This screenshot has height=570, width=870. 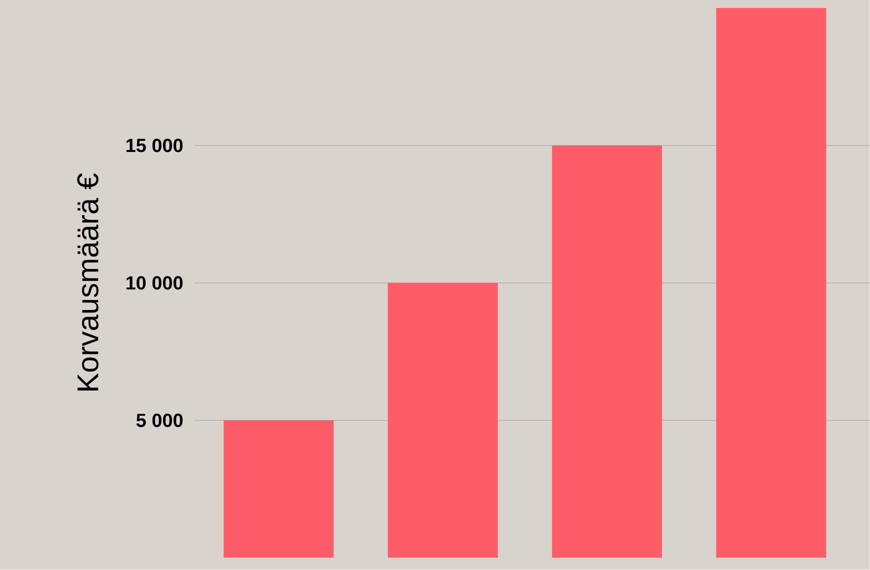 What do you see at coordinates (87, 282) in the screenshot?
I see `y-axis-title: Korvausmäärä €` at bounding box center [87, 282].